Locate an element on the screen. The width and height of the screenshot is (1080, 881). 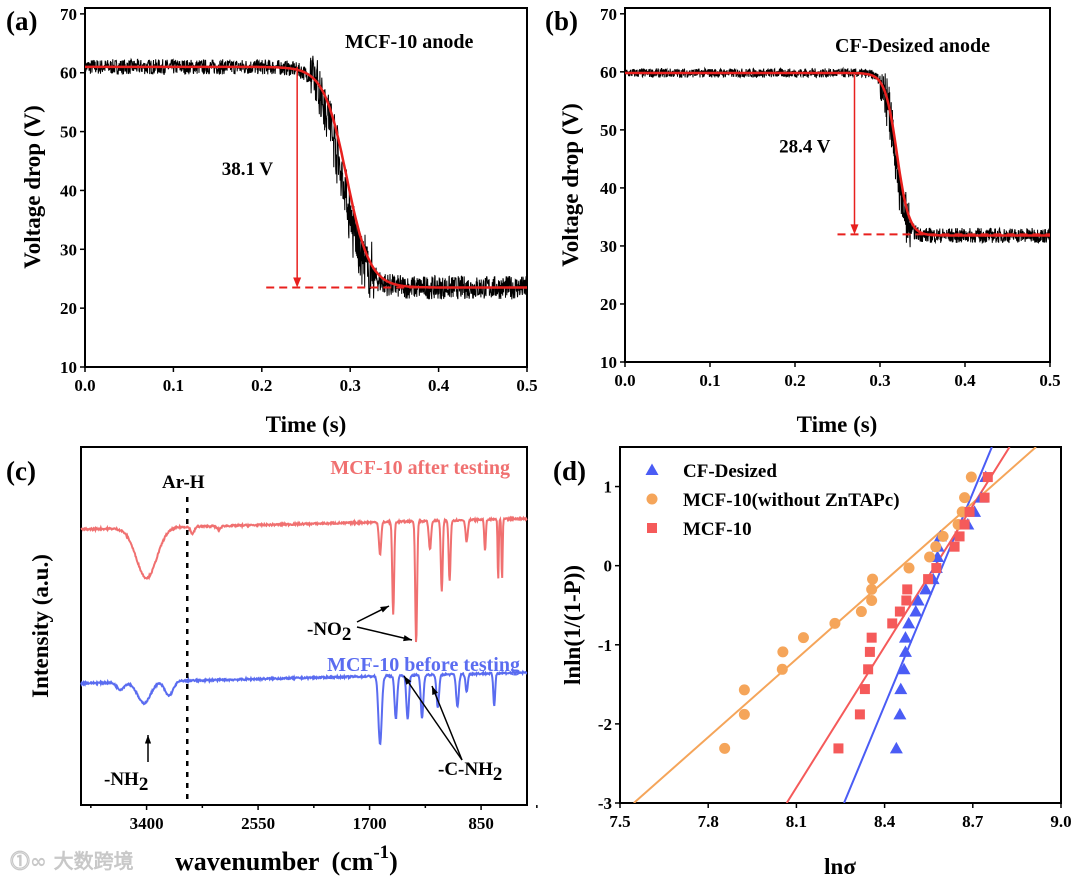
x-tick-label: 2550 is located at coordinates (258, 823).